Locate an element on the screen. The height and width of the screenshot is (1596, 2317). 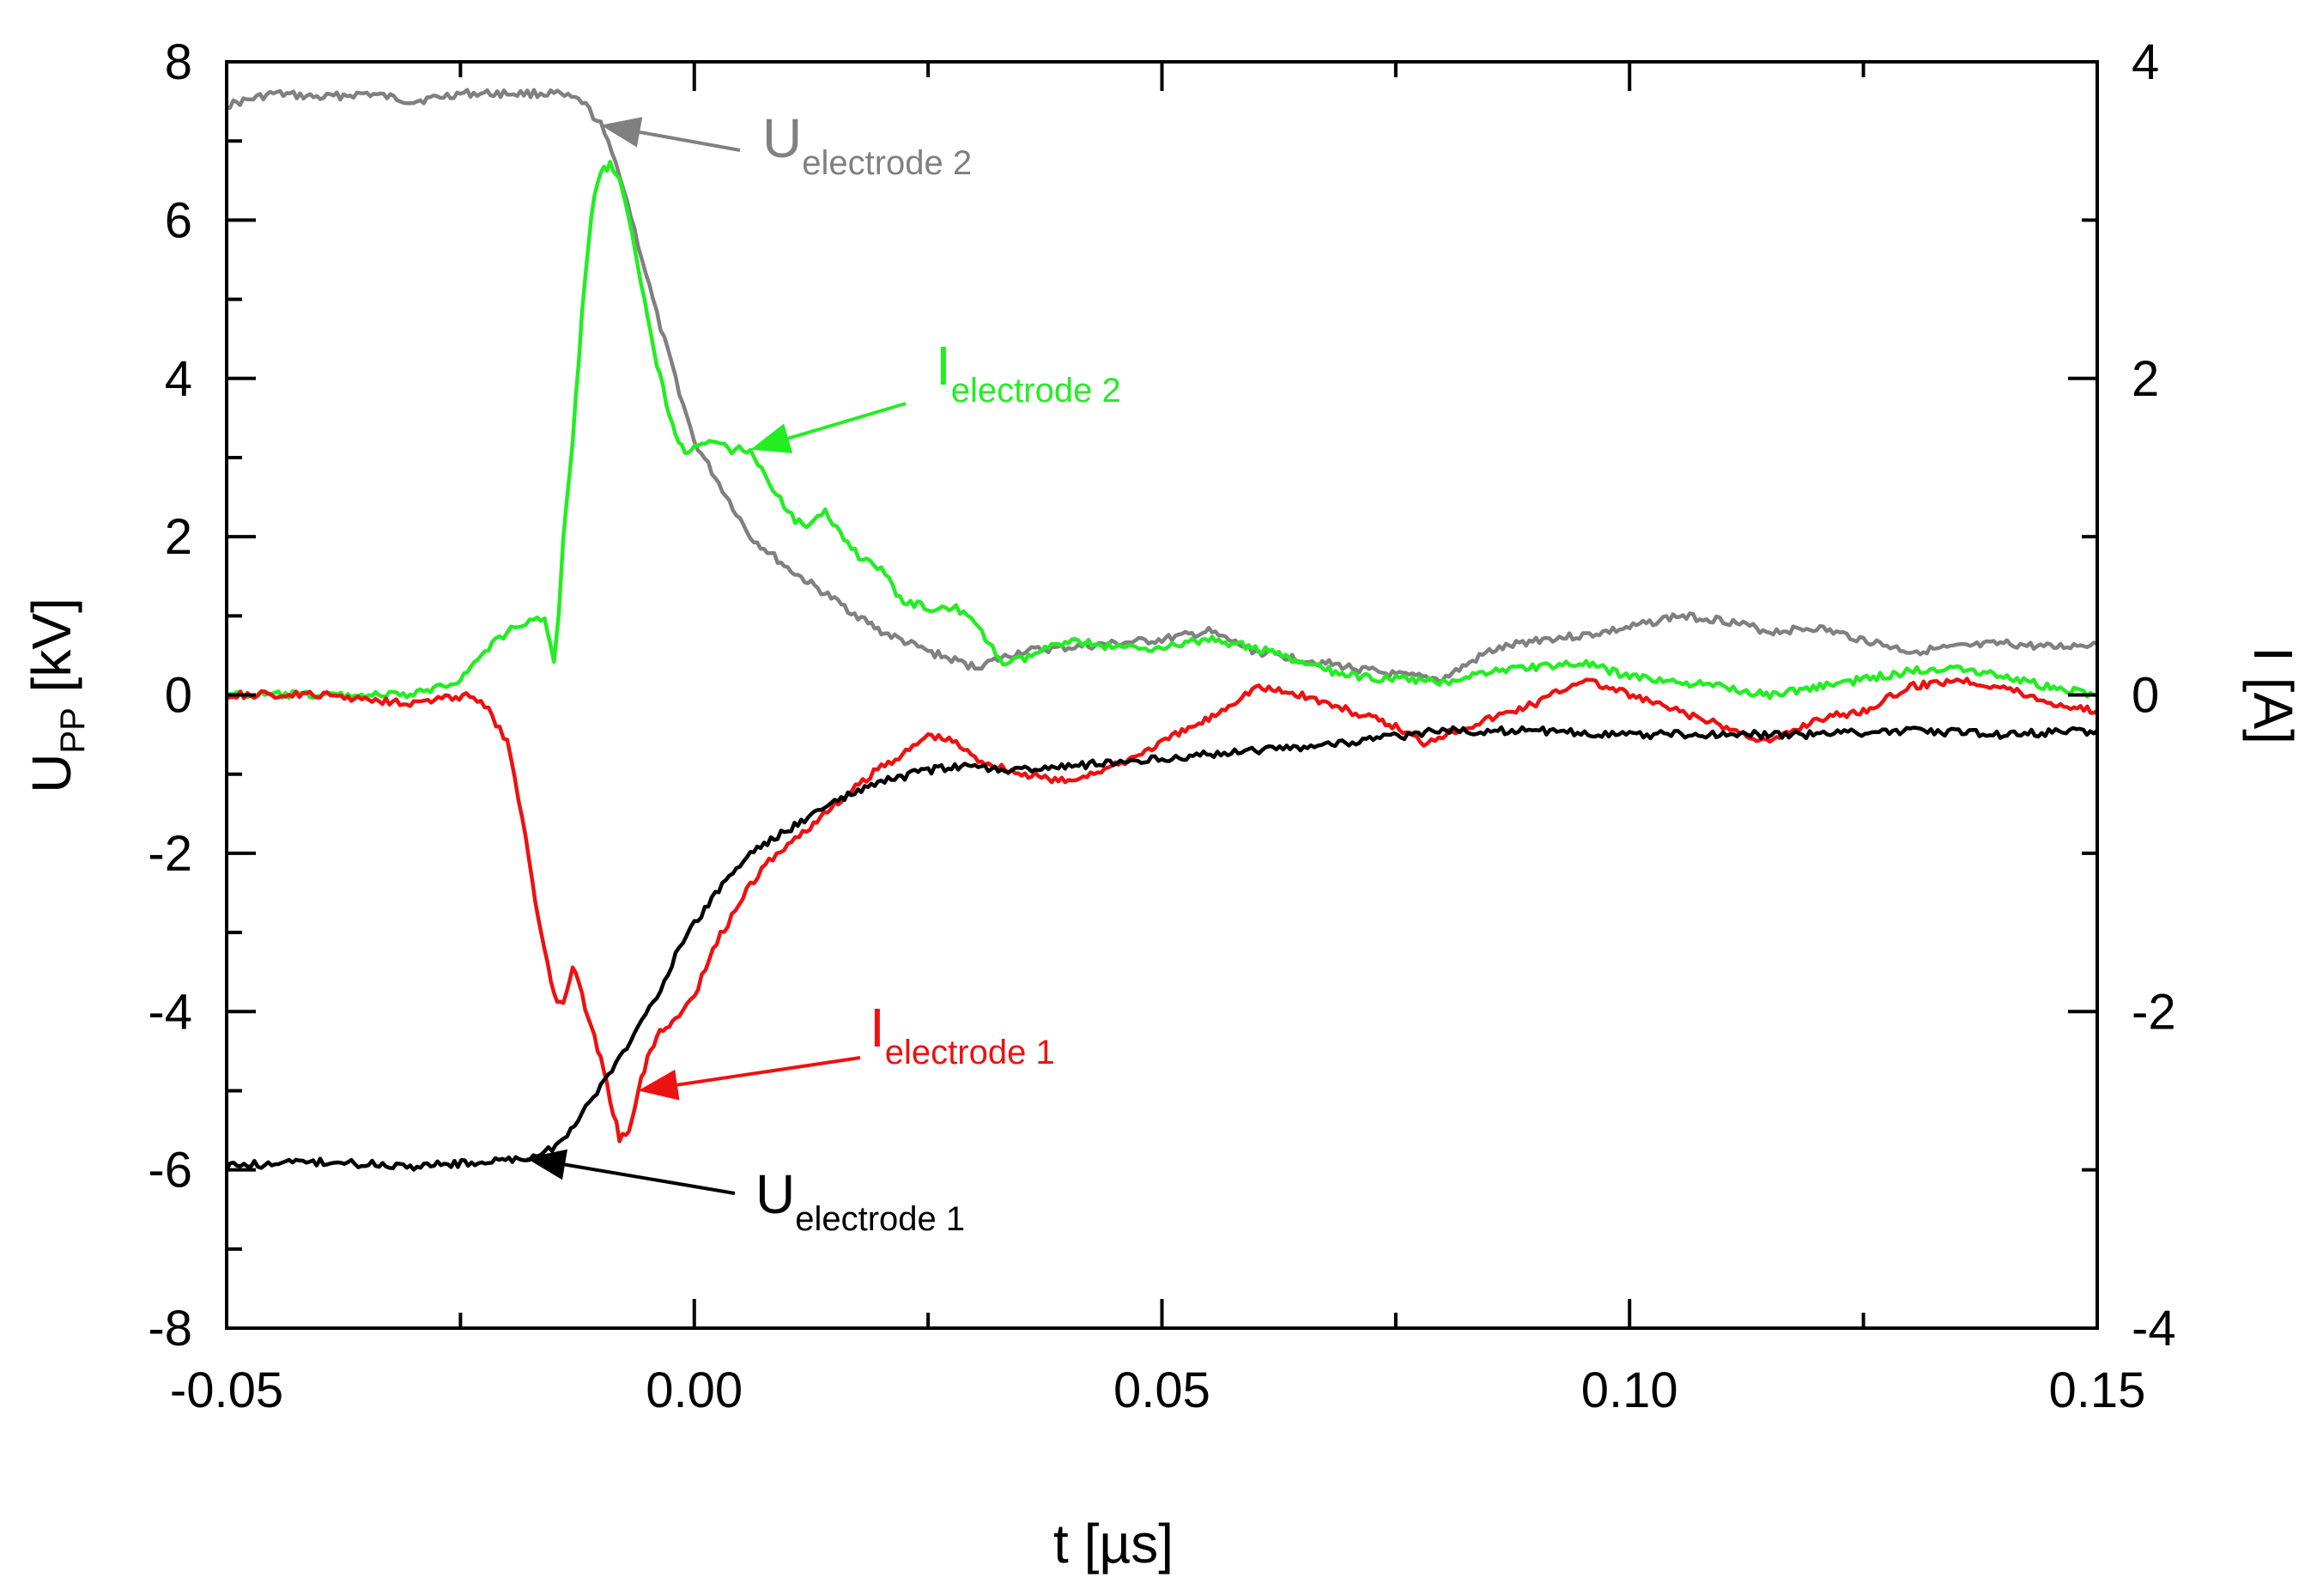
y-right-tick-label: -4 is located at coordinates (2154, 1328).